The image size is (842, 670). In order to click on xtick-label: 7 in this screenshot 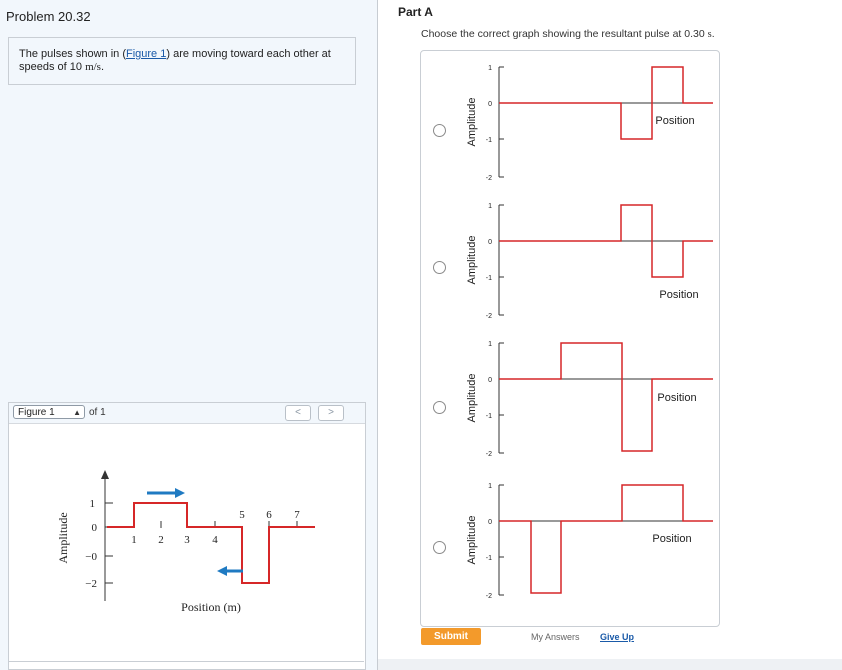, I will do `click(297, 515)`.